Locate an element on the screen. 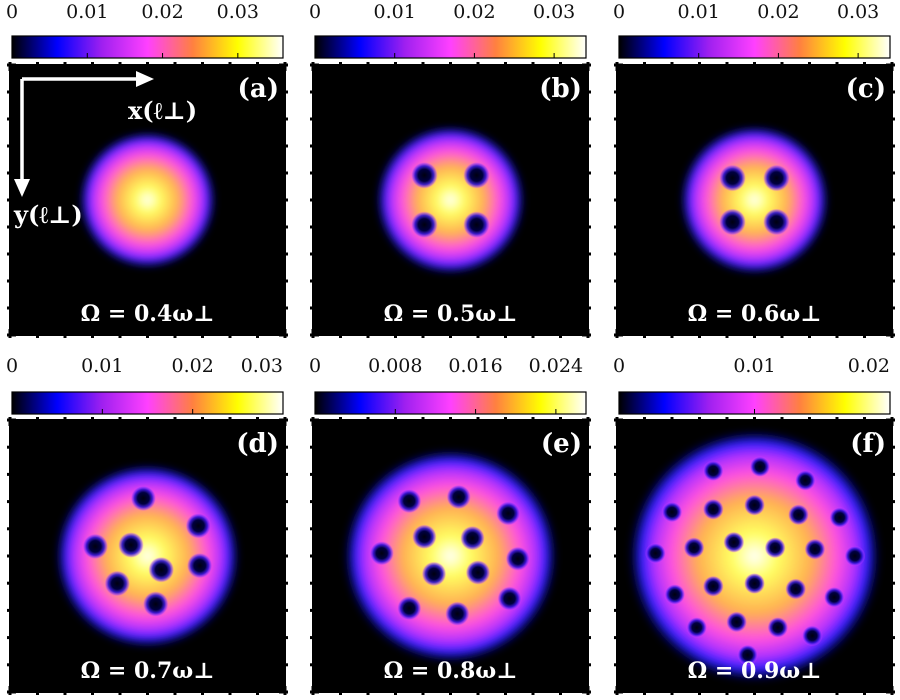 The image size is (900, 700). y-arrowhead is located at coordinates (22, 188).